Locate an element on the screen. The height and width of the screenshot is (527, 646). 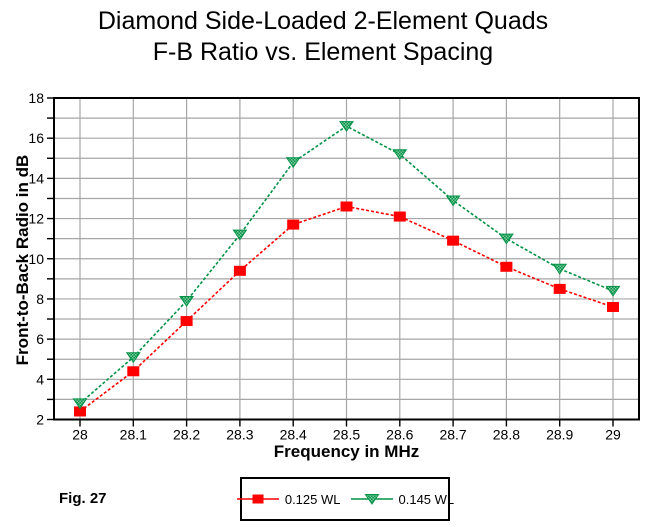
y-tick-label: 14 is located at coordinates (36, 178).